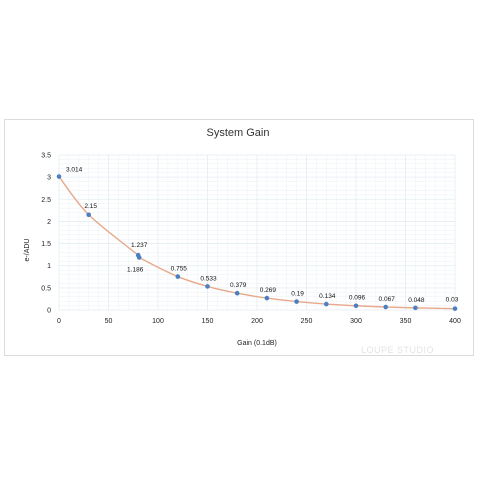 The height and width of the screenshot is (480, 480). What do you see at coordinates (356, 321) in the screenshot?
I see `x-tick-label: 300` at bounding box center [356, 321].